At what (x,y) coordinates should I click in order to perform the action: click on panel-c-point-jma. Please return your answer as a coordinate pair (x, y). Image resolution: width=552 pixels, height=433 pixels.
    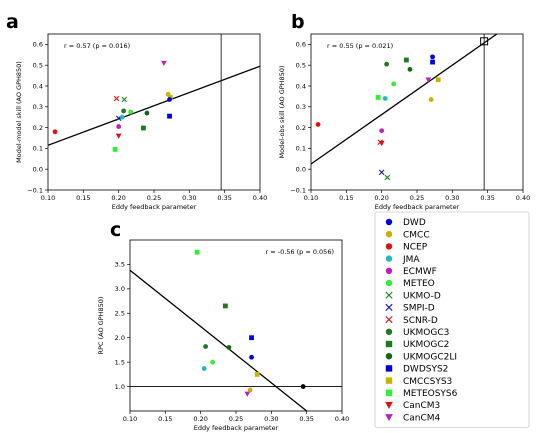
    Looking at the image, I should click on (204, 368).